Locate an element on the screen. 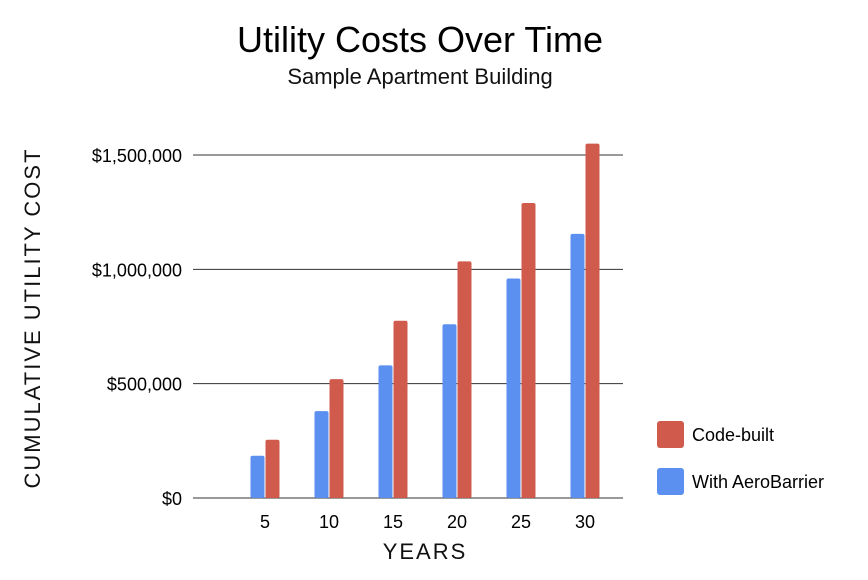 The image size is (868, 580). x-tick-label: 25 is located at coordinates (521, 522).